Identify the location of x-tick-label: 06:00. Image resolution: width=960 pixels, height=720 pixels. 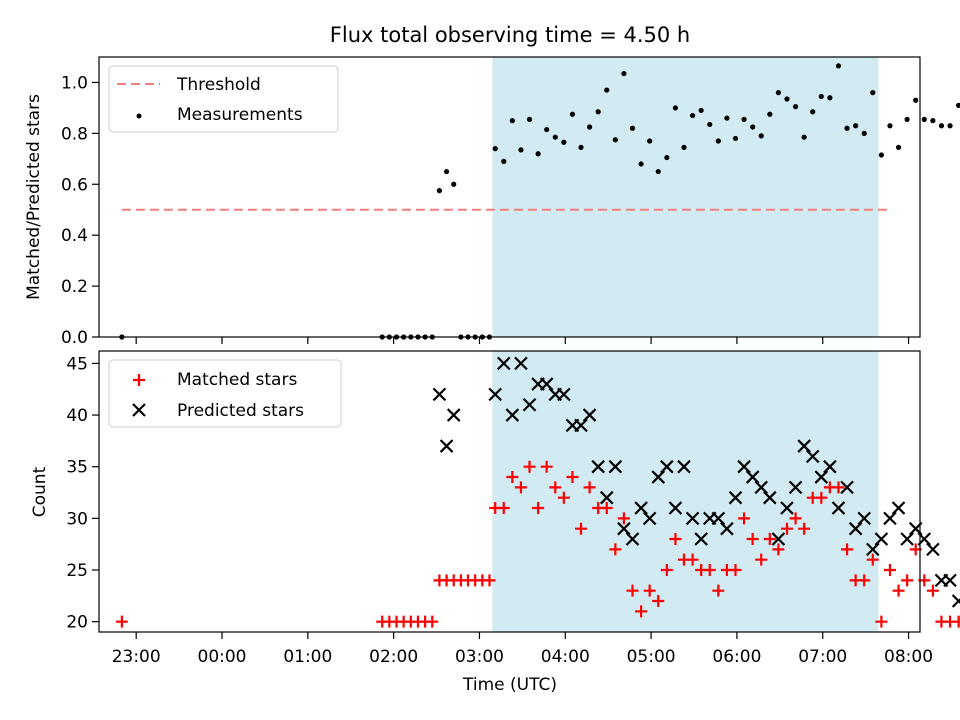
(736, 657).